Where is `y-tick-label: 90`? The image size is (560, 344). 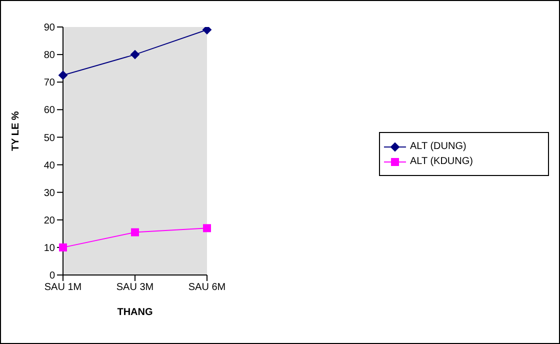 y-tick-label: 90 is located at coordinates (50, 28).